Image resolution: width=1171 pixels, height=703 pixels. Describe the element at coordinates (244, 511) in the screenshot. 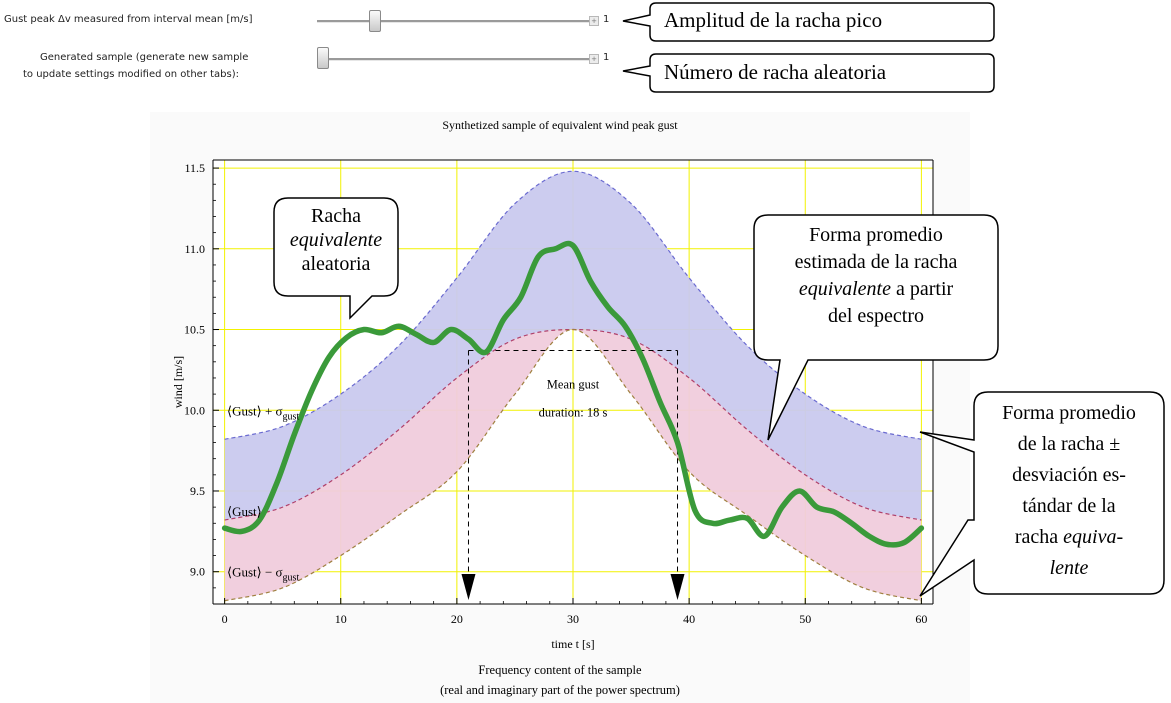

I see `label-gust-mean: ⟨Gust⟩` at that location.